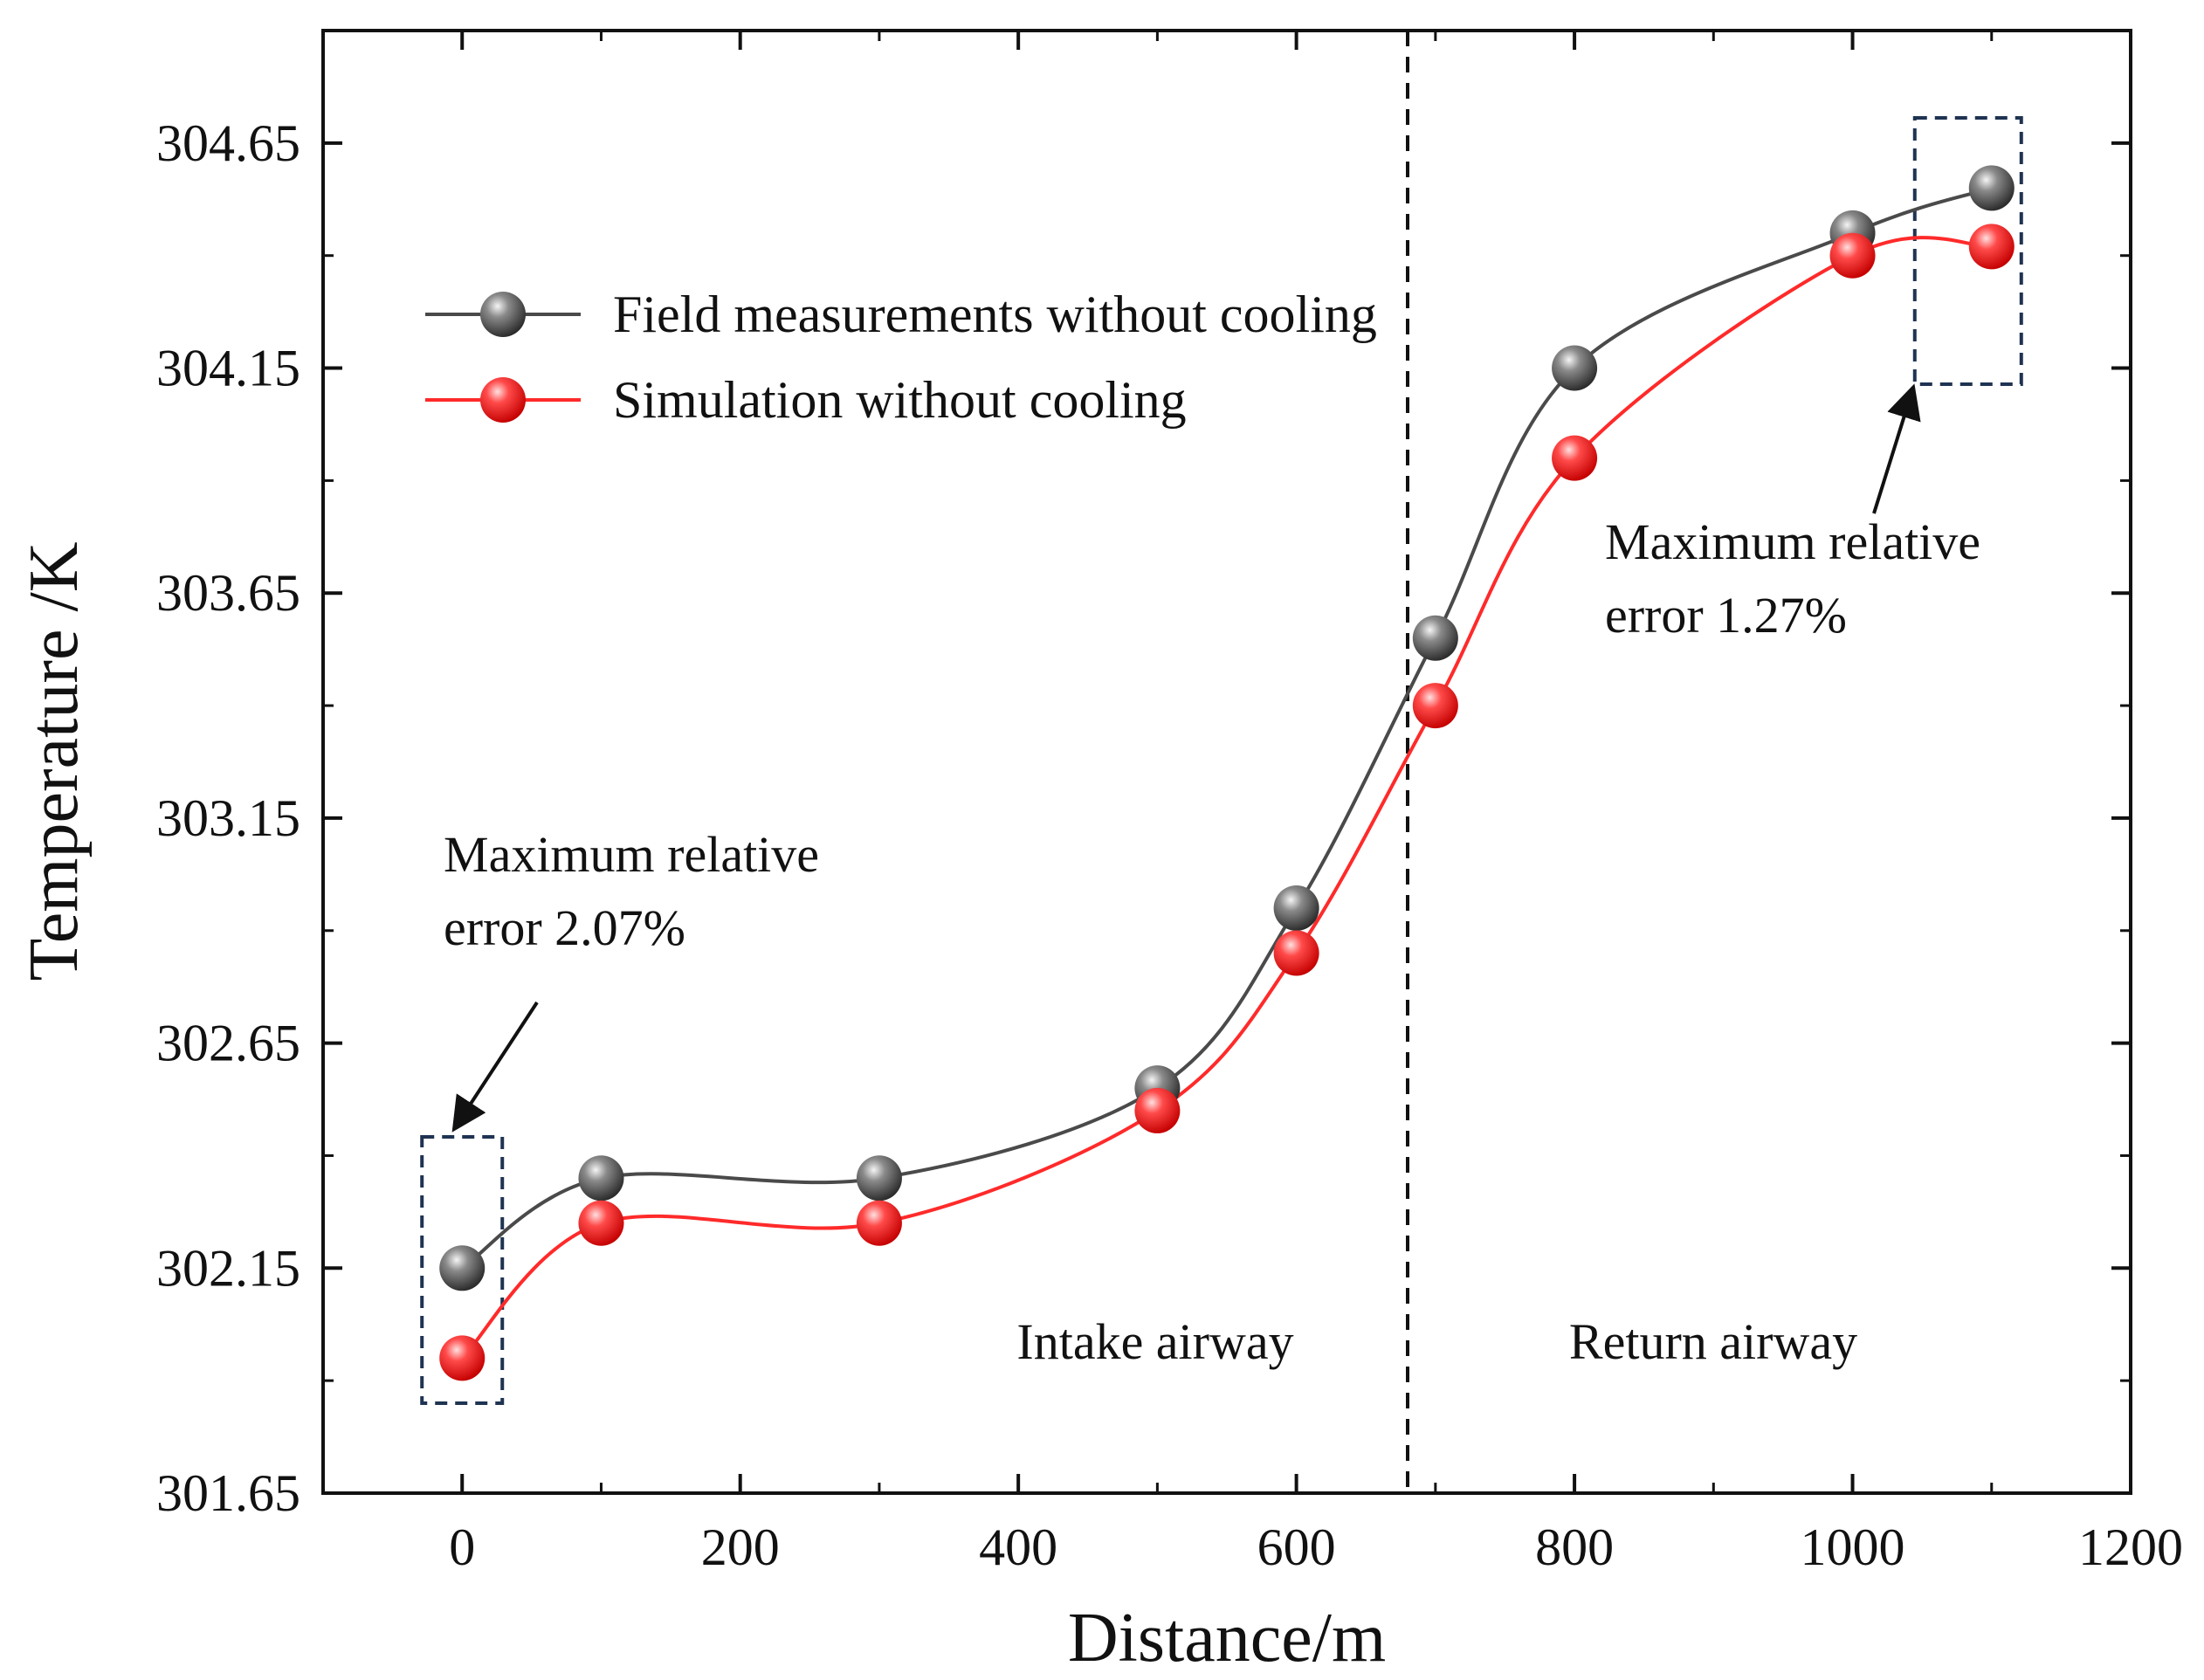 This screenshot has height=1680, width=2204. What do you see at coordinates (228, 143) in the screenshot?
I see `y-tick-label: 304.65` at bounding box center [228, 143].